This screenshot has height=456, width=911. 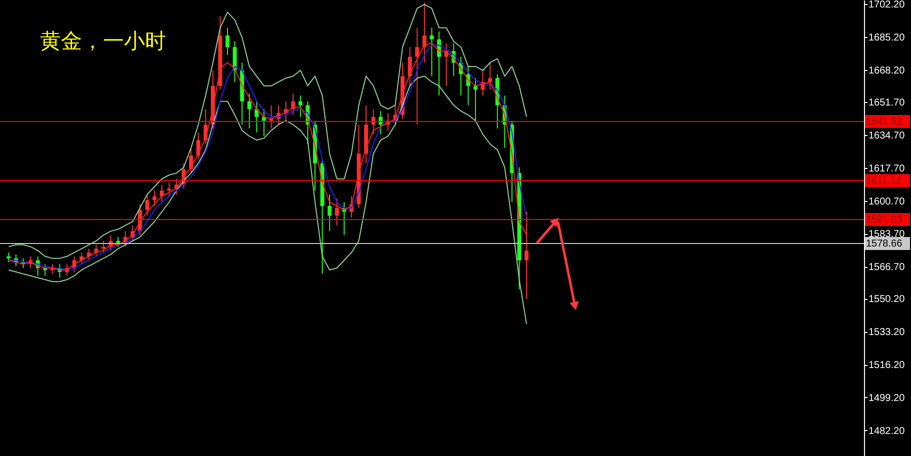 I want to click on y-tick-label: 1566.70, so click(x=887, y=268).